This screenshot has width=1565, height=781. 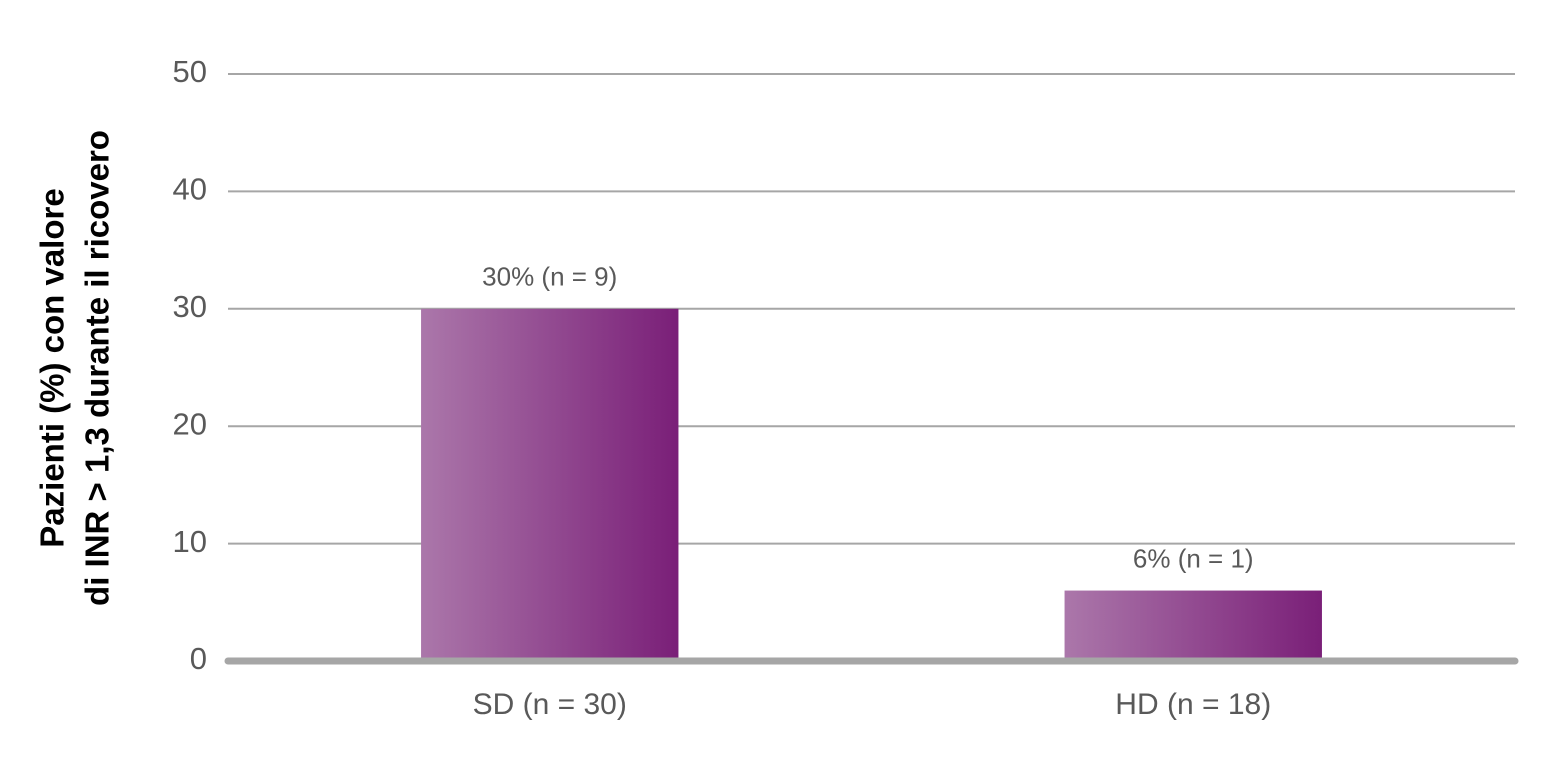 What do you see at coordinates (190, 71) in the screenshot?
I see `y-tick-label: 50` at bounding box center [190, 71].